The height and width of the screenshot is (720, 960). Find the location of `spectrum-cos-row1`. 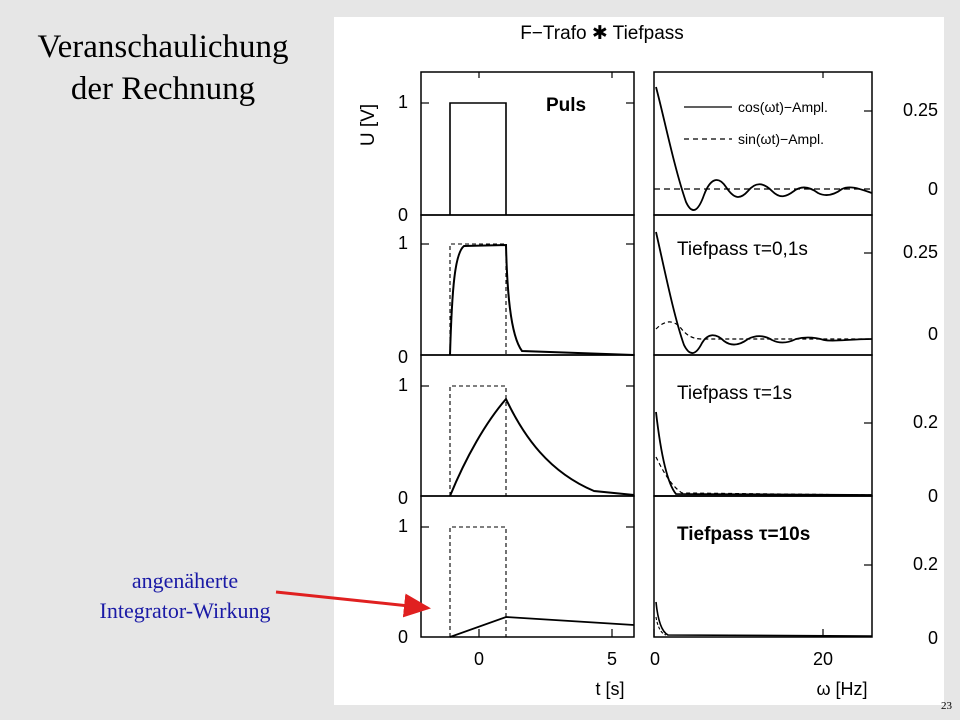

spectrum-cos-row1 is located at coordinates (764, 148).